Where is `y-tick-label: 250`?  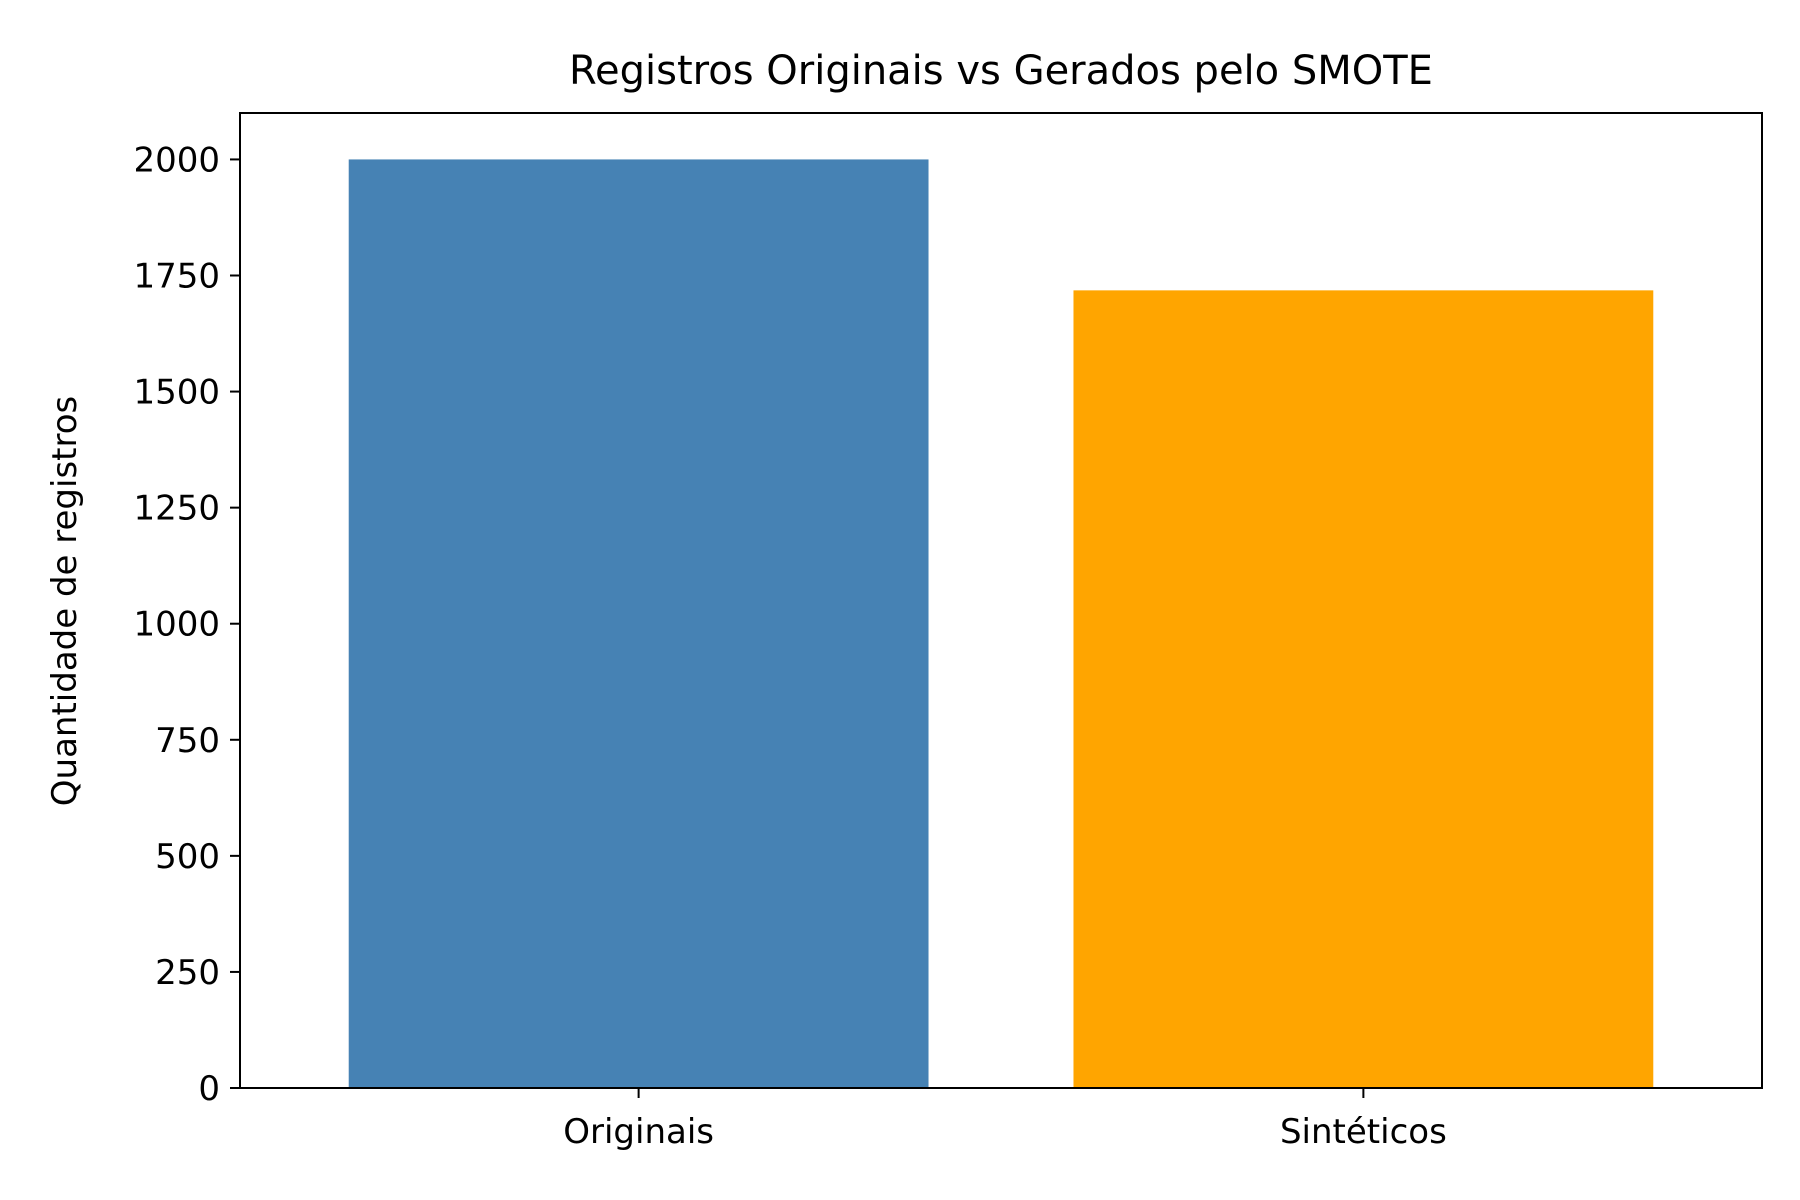
y-tick-label: 250 is located at coordinates (187, 973).